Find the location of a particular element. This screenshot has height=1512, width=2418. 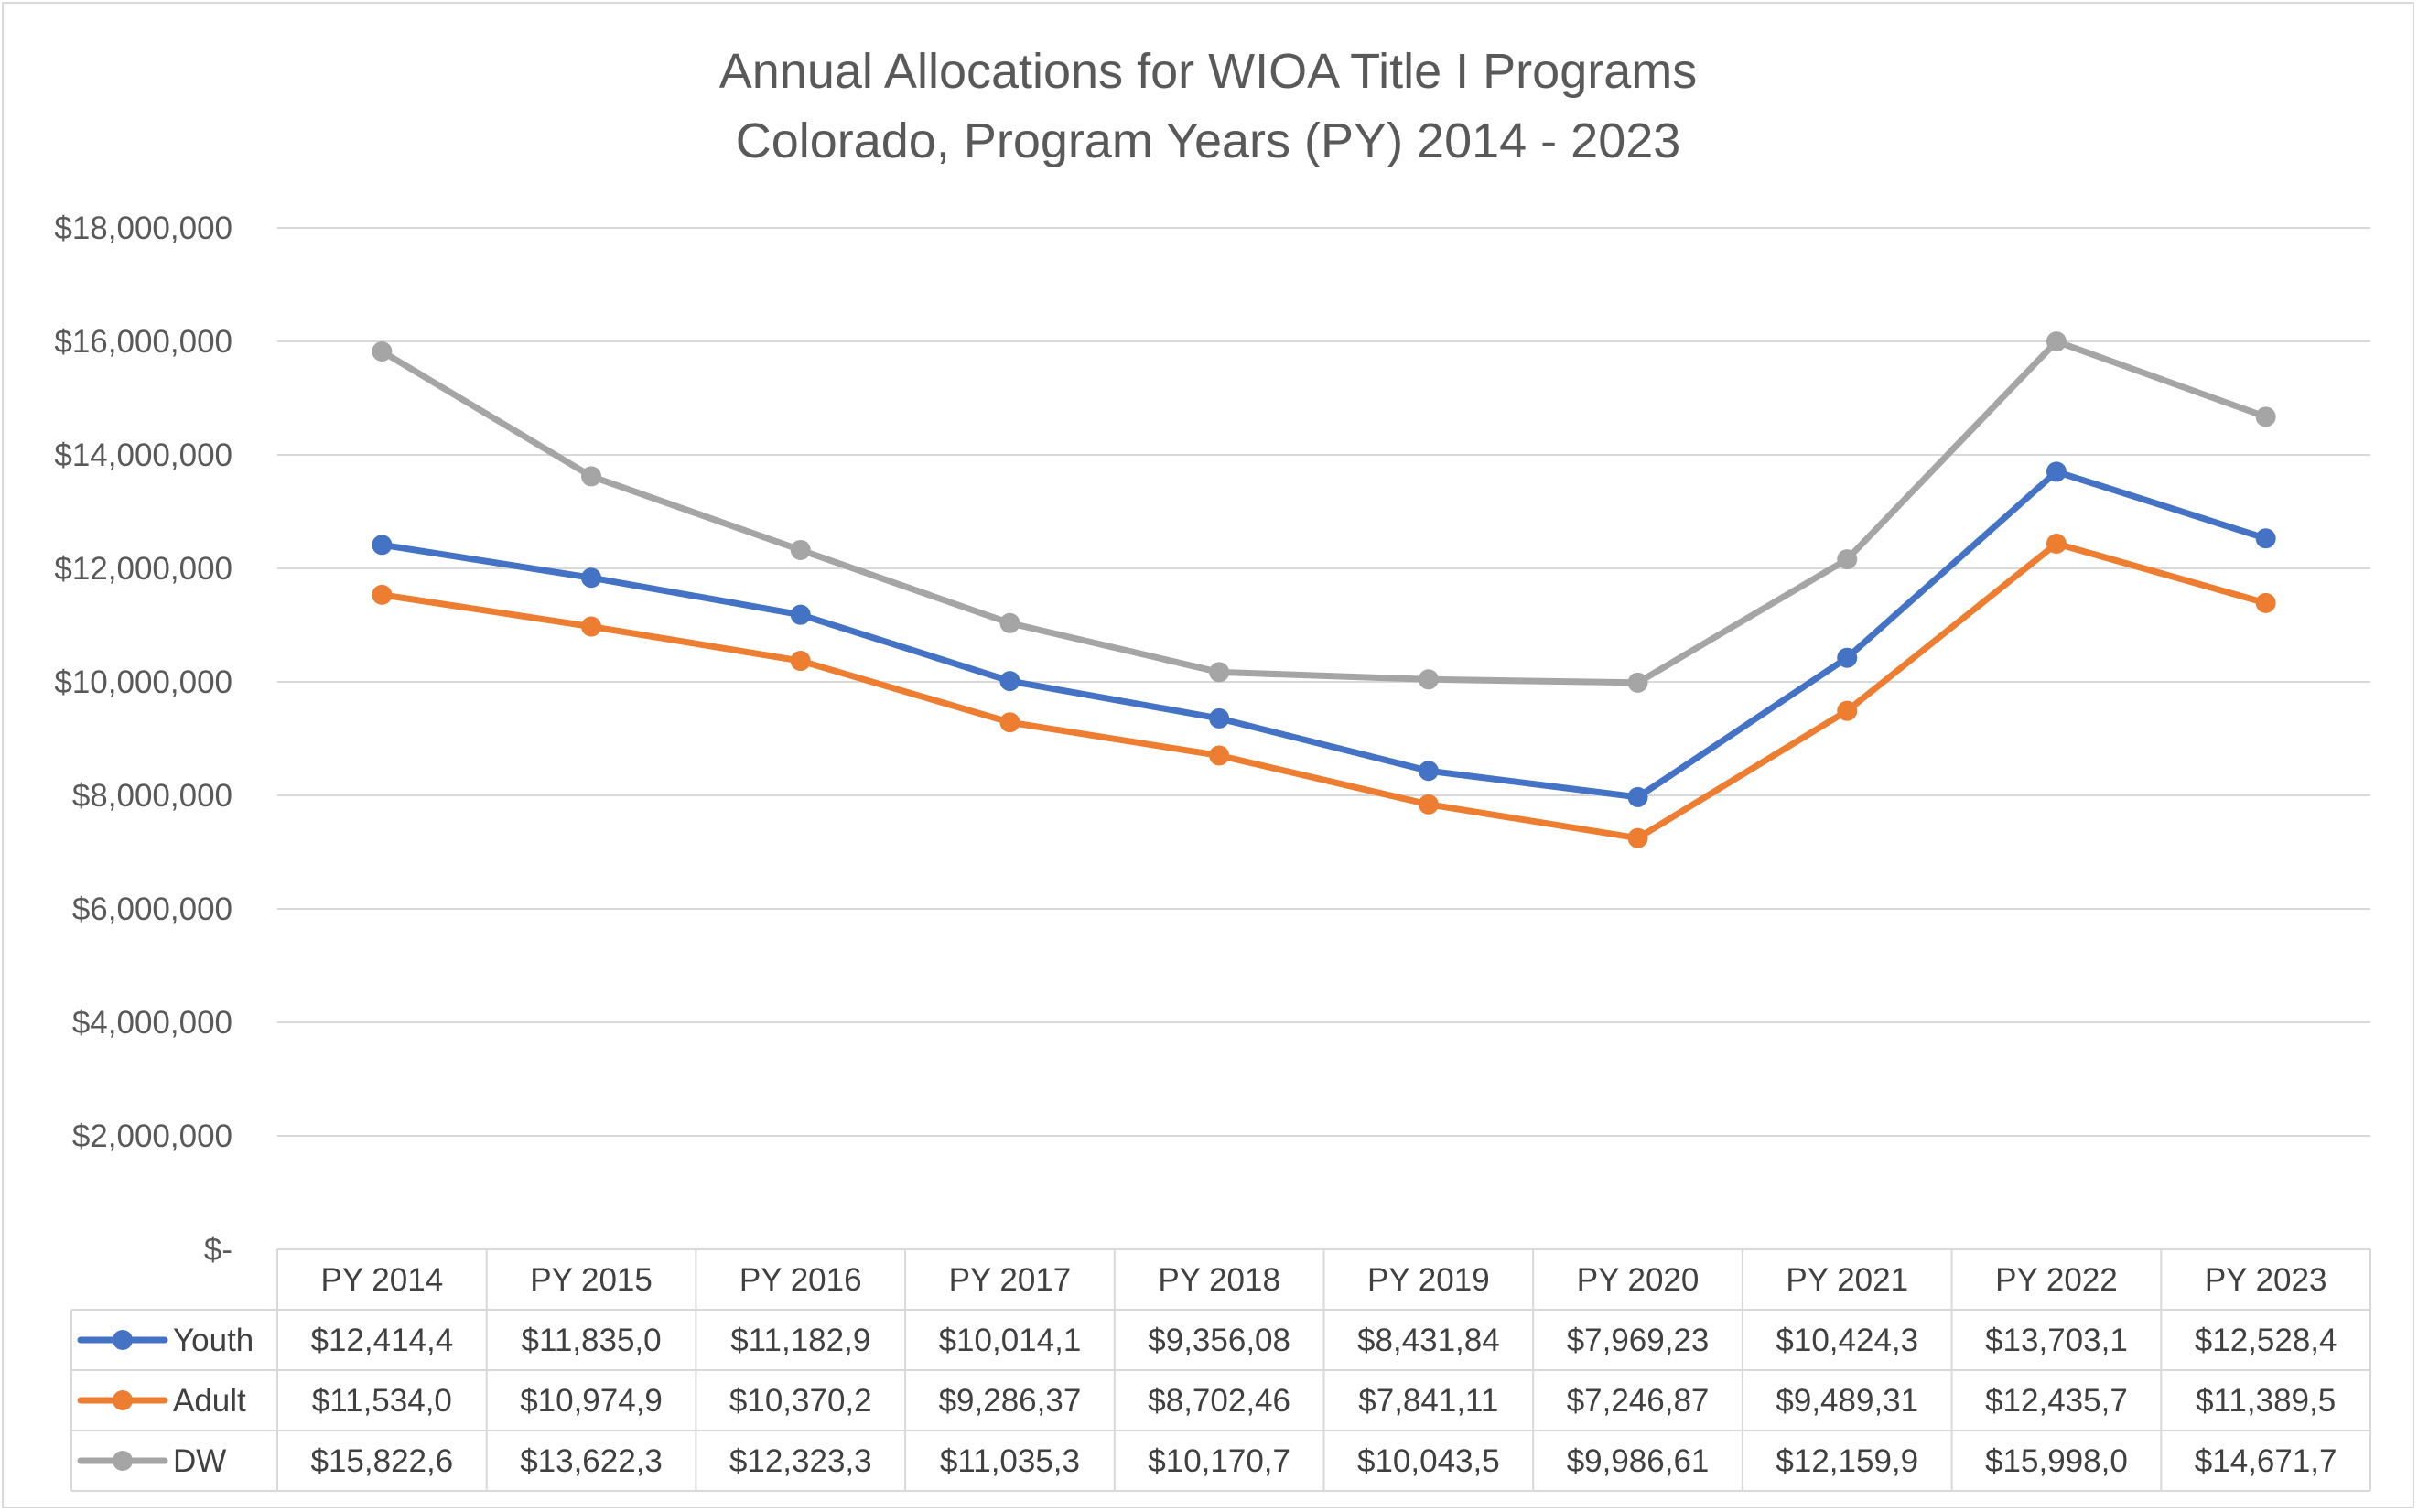

x-category-label: PY 2022 is located at coordinates (2056, 1280).